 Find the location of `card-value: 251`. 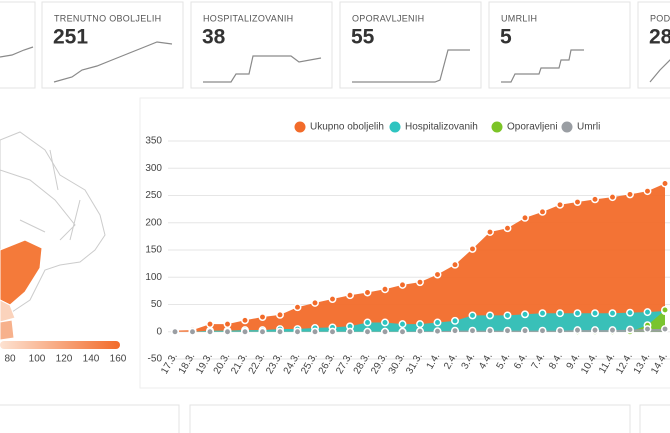

card-value: 251 is located at coordinates (70, 37).